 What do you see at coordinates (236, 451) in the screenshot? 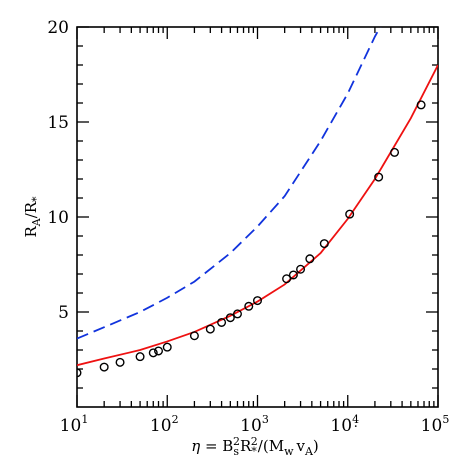
I see `x-label-sub-s: s` at bounding box center [236, 451].